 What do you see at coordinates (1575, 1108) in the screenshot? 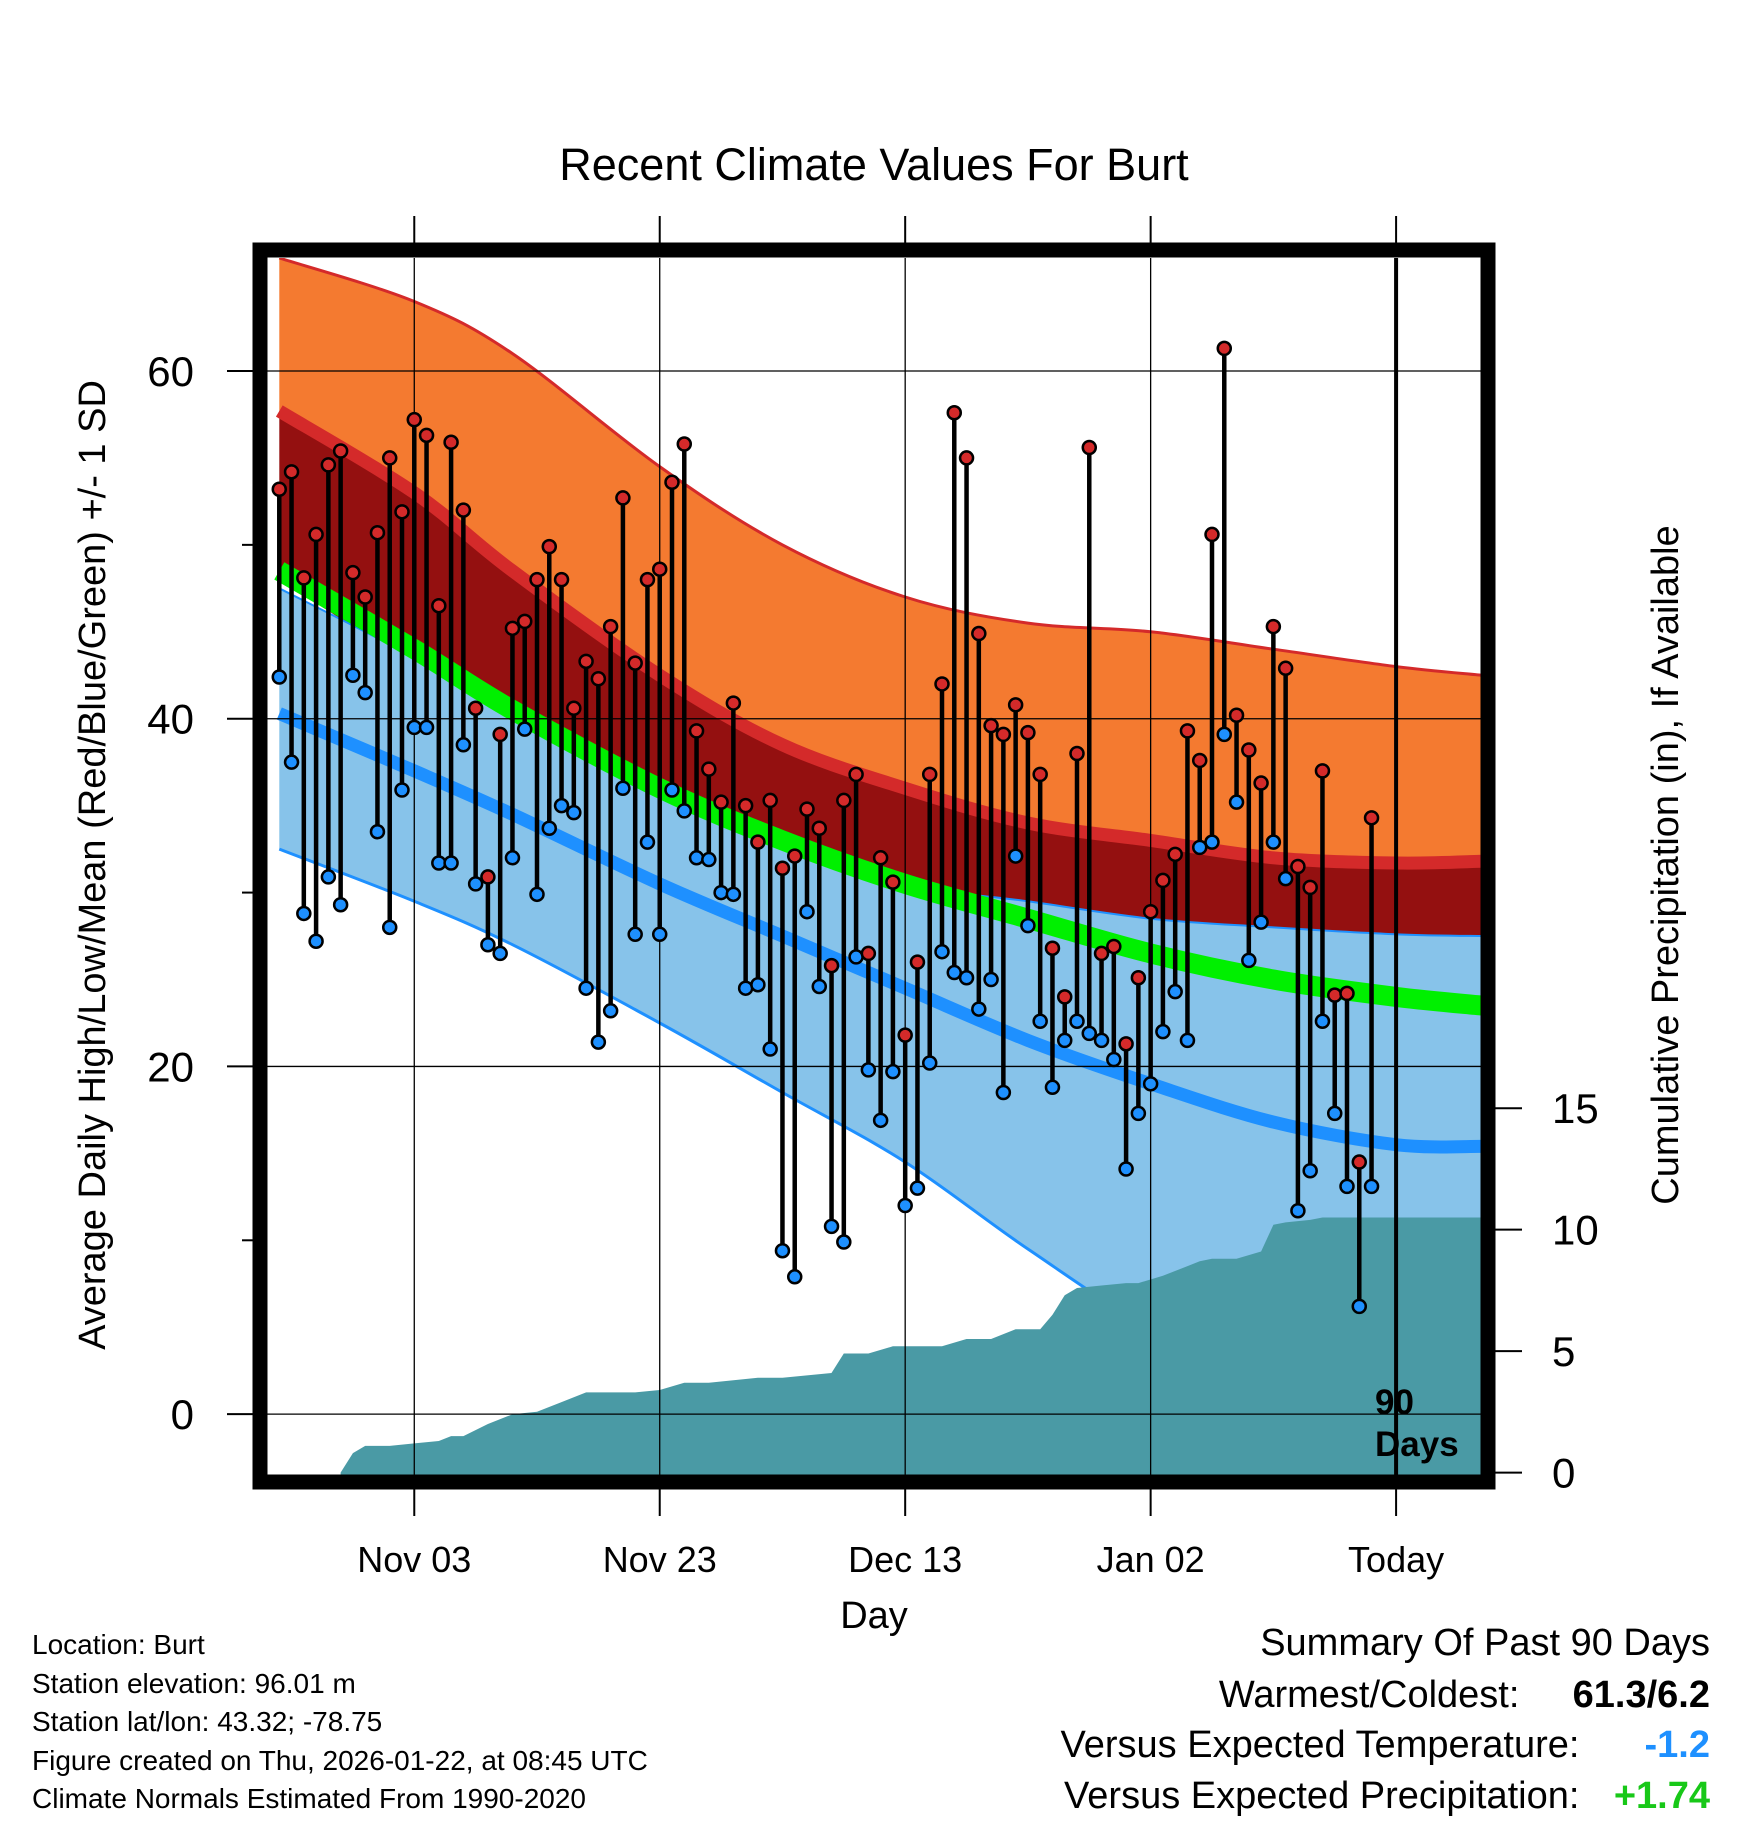
I see `y2-tick-label: 15` at bounding box center [1575, 1108].